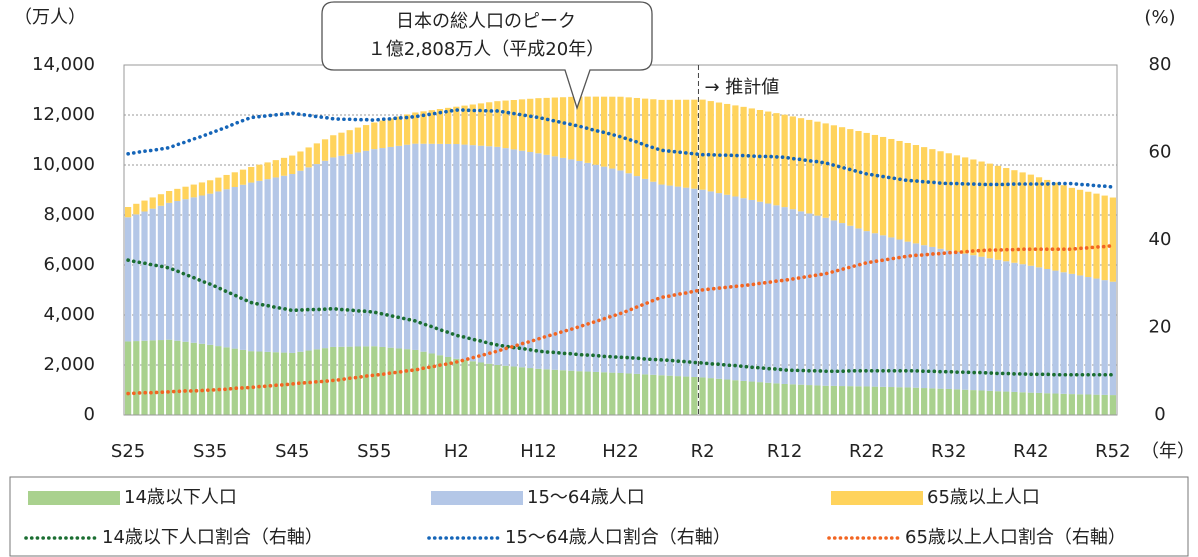 The width and height of the screenshot is (1198, 557). Describe the element at coordinates (292, 451) in the screenshot. I see `x-tick-label: S45` at that location.